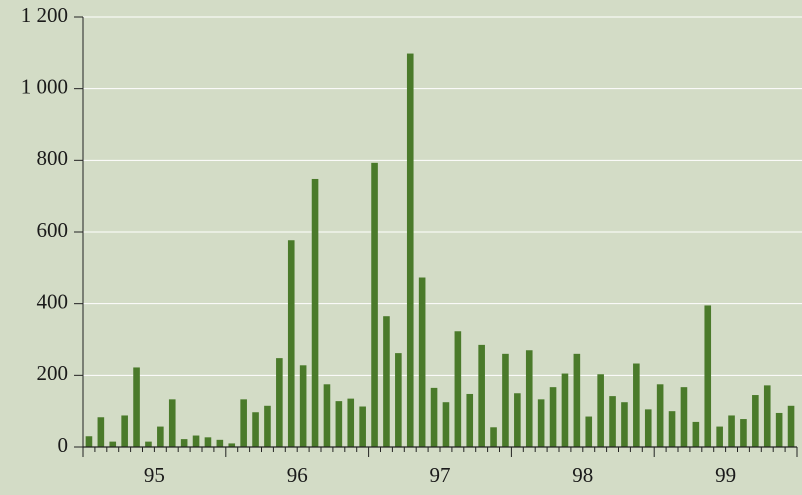 The image size is (802, 495). What do you see at coordinates (44, 15) in the screenshot?
I see `y-tick-label: 1 200` at bounding box center [44, 15].